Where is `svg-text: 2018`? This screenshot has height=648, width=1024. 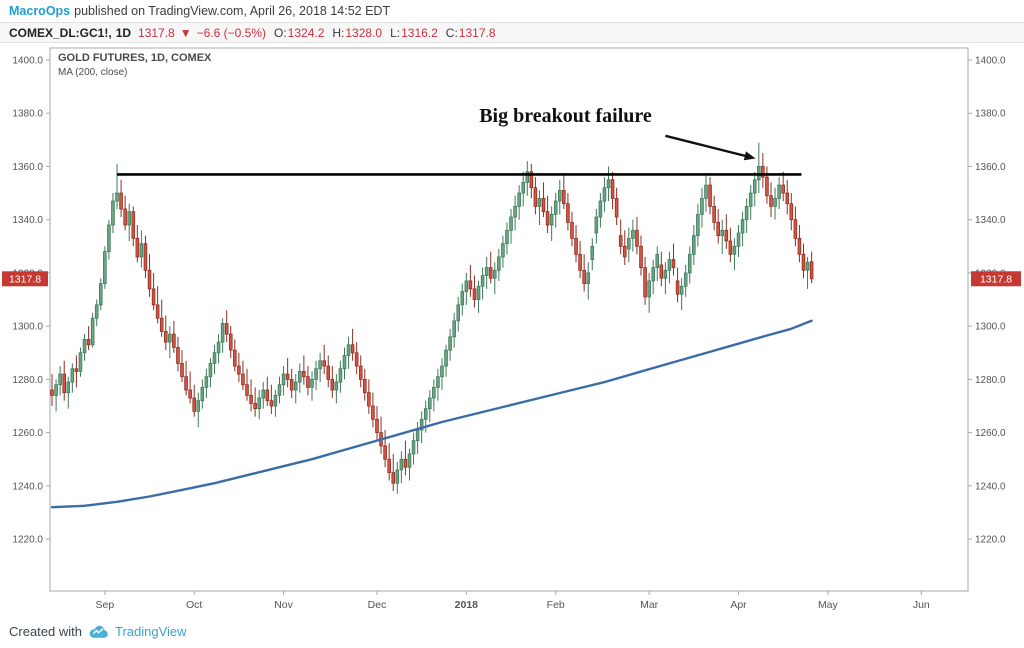 svg-text: 2018 is located at coordinates (467, 605).